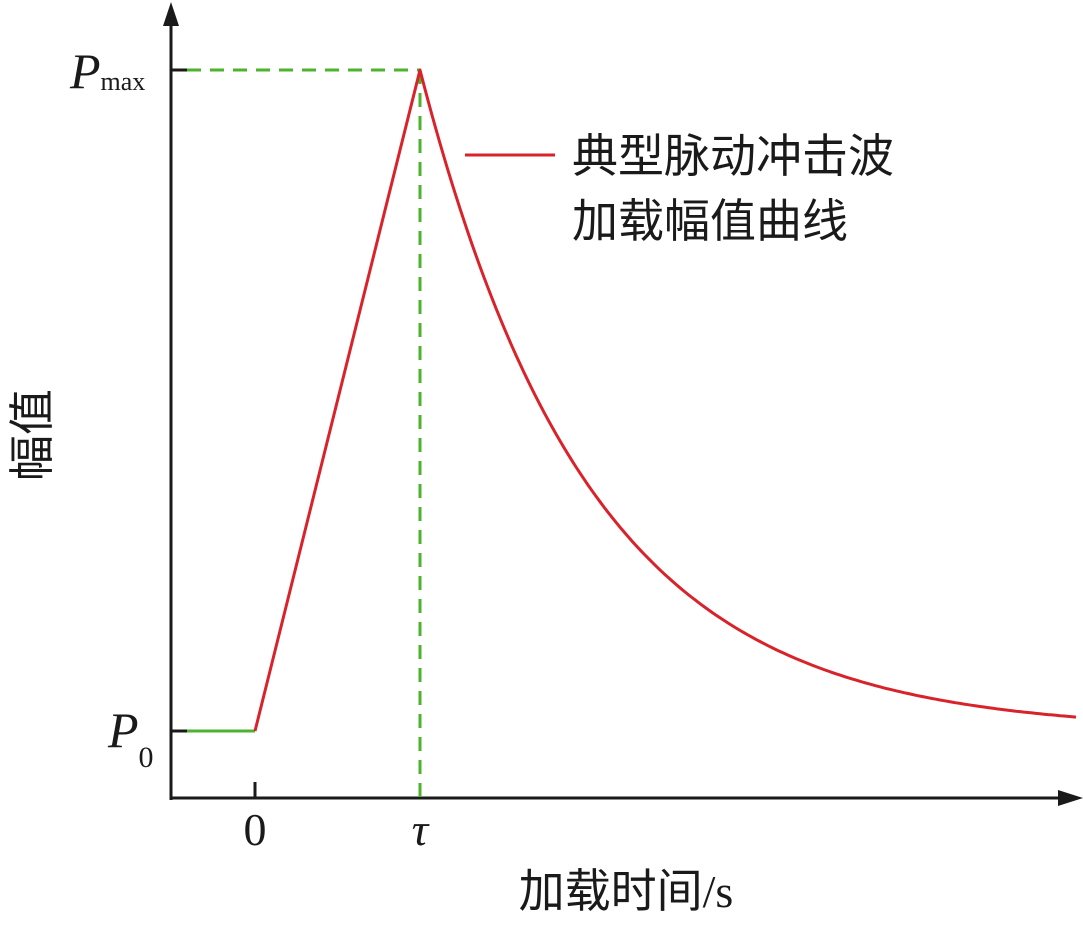 The height and width of the screenshot is (925, 1083). I want to click on y-tick-label: P0, so click(130, 738).